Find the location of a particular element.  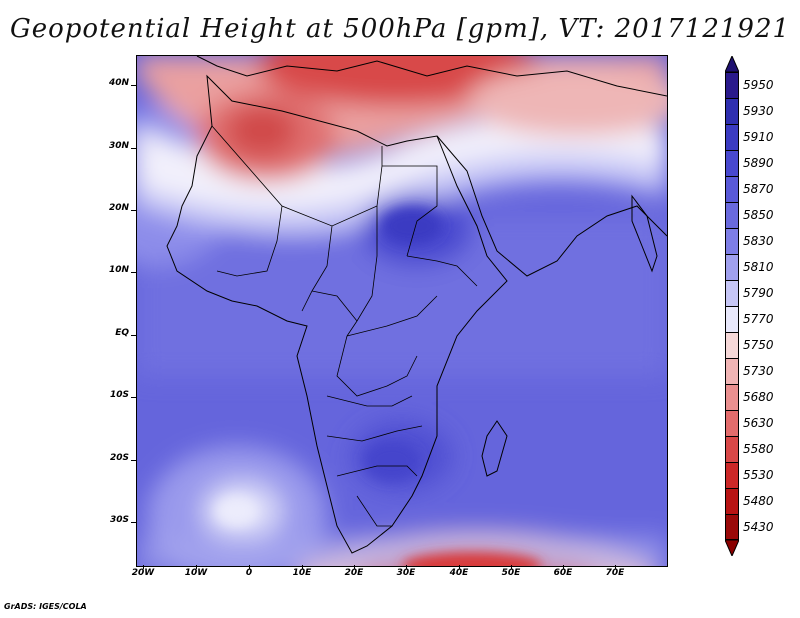

coastline-madagascar is located at coordinates (494, 448).